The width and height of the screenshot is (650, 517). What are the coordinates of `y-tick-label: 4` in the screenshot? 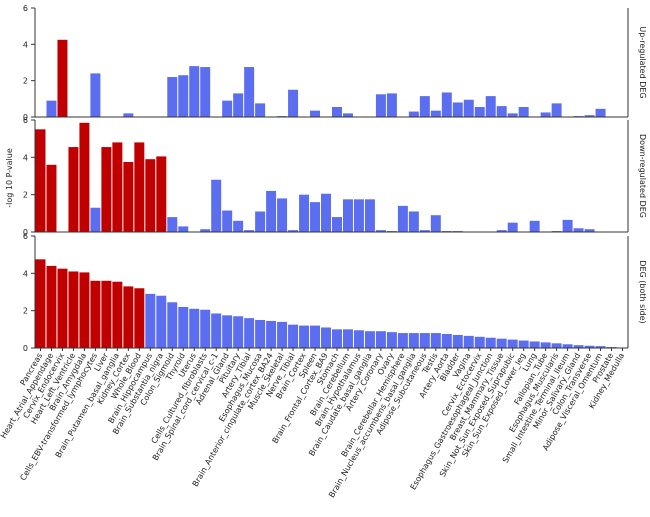 It's located at (25, 44).